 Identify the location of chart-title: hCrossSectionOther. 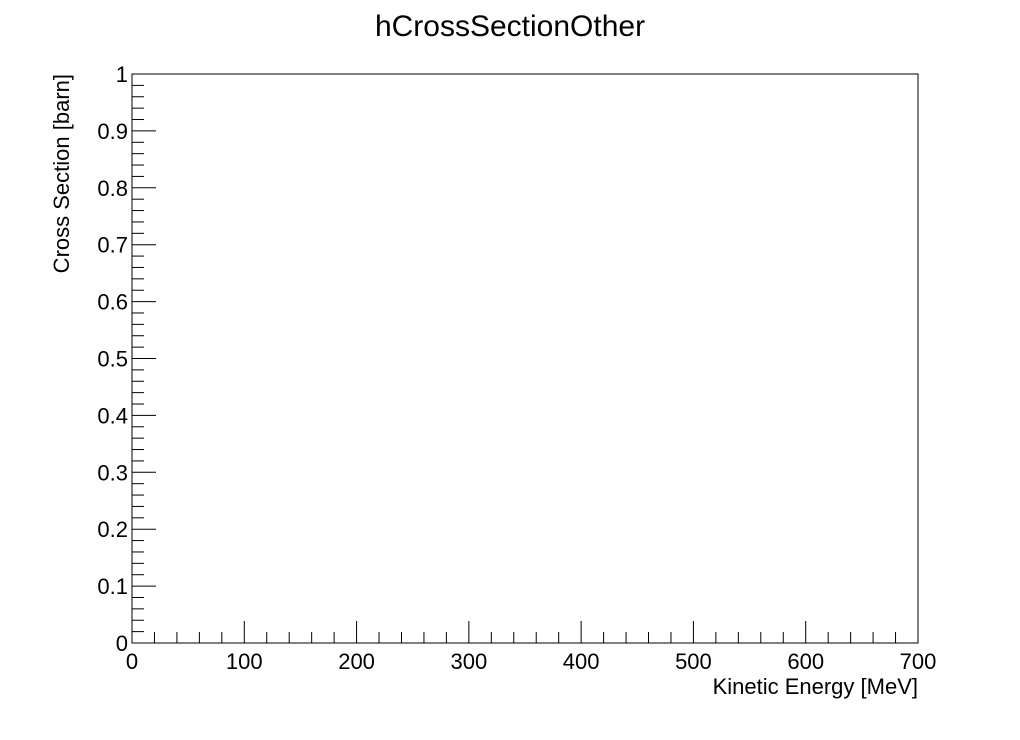
(510, 26).